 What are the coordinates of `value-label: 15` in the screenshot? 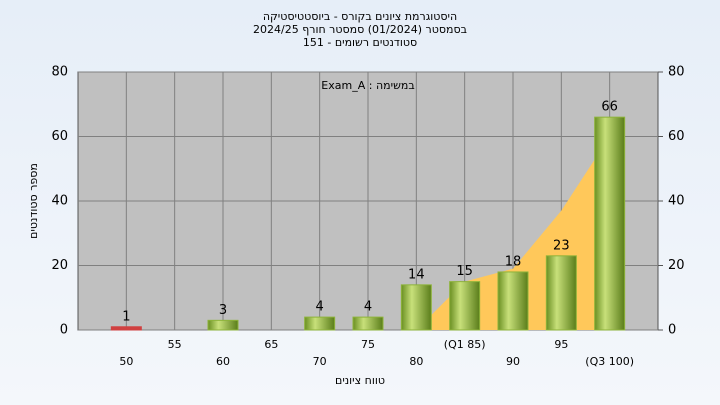 It's located at (464, 271).